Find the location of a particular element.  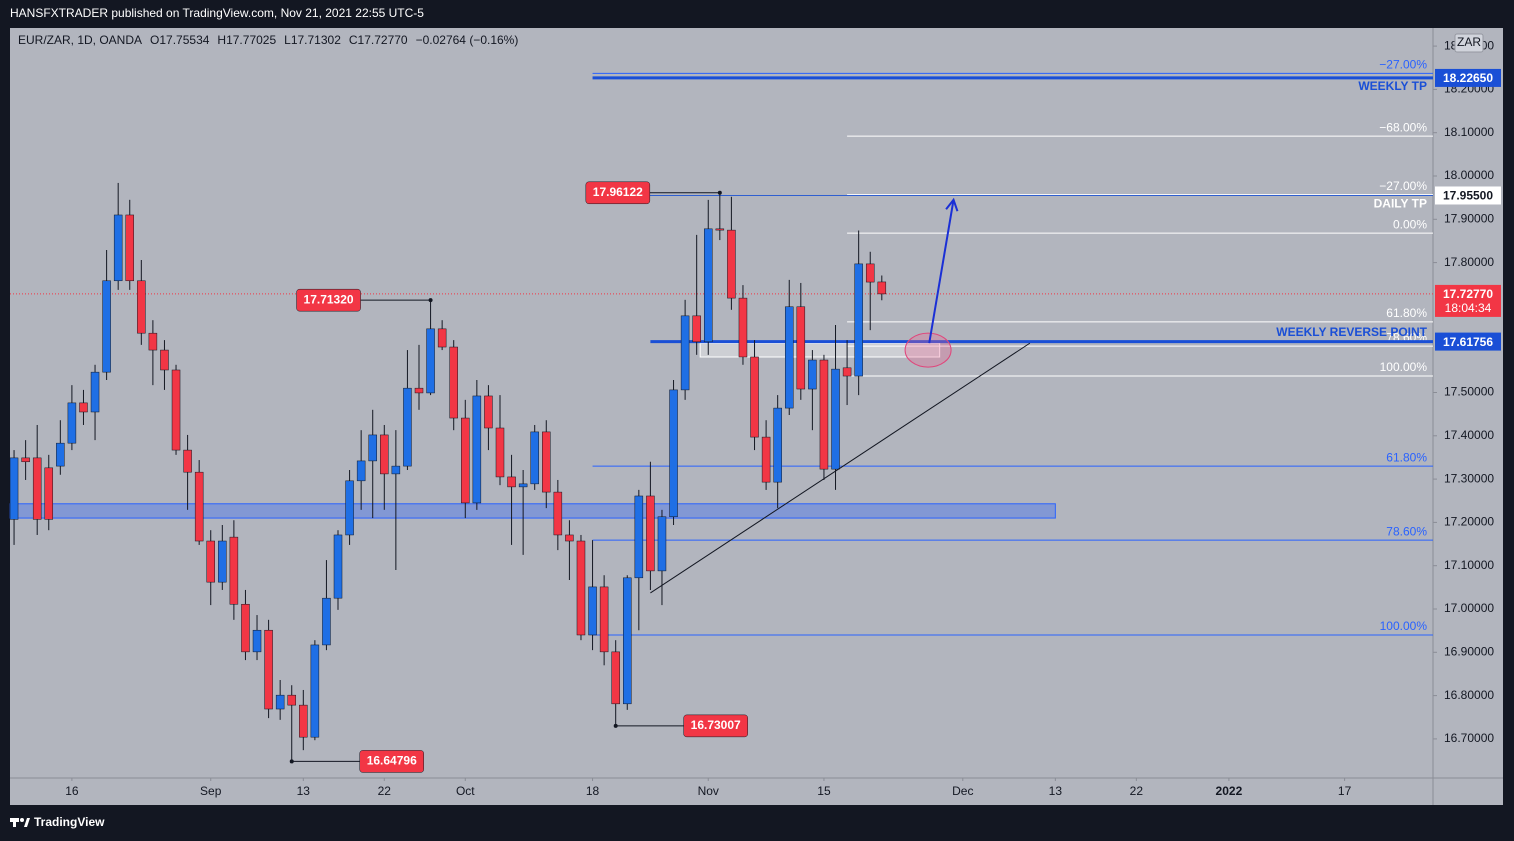

countdown-label: 18:04:34 is located at coordinates (1468, 308).